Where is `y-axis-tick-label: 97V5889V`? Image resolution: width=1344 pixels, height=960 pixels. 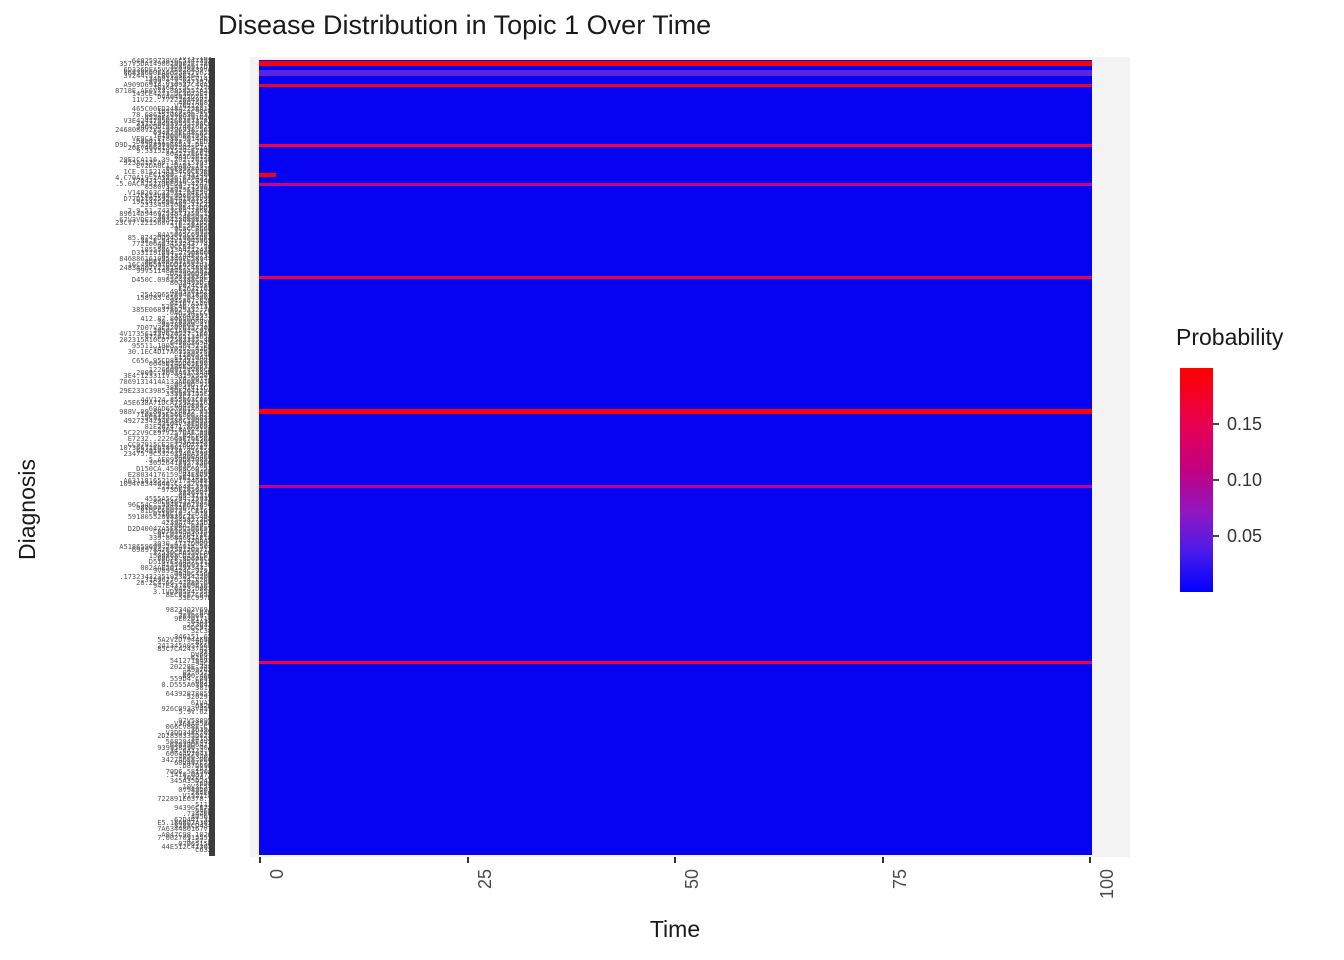
y-axis-tick-label: 97V5889V is located at coordinates (195, 721).